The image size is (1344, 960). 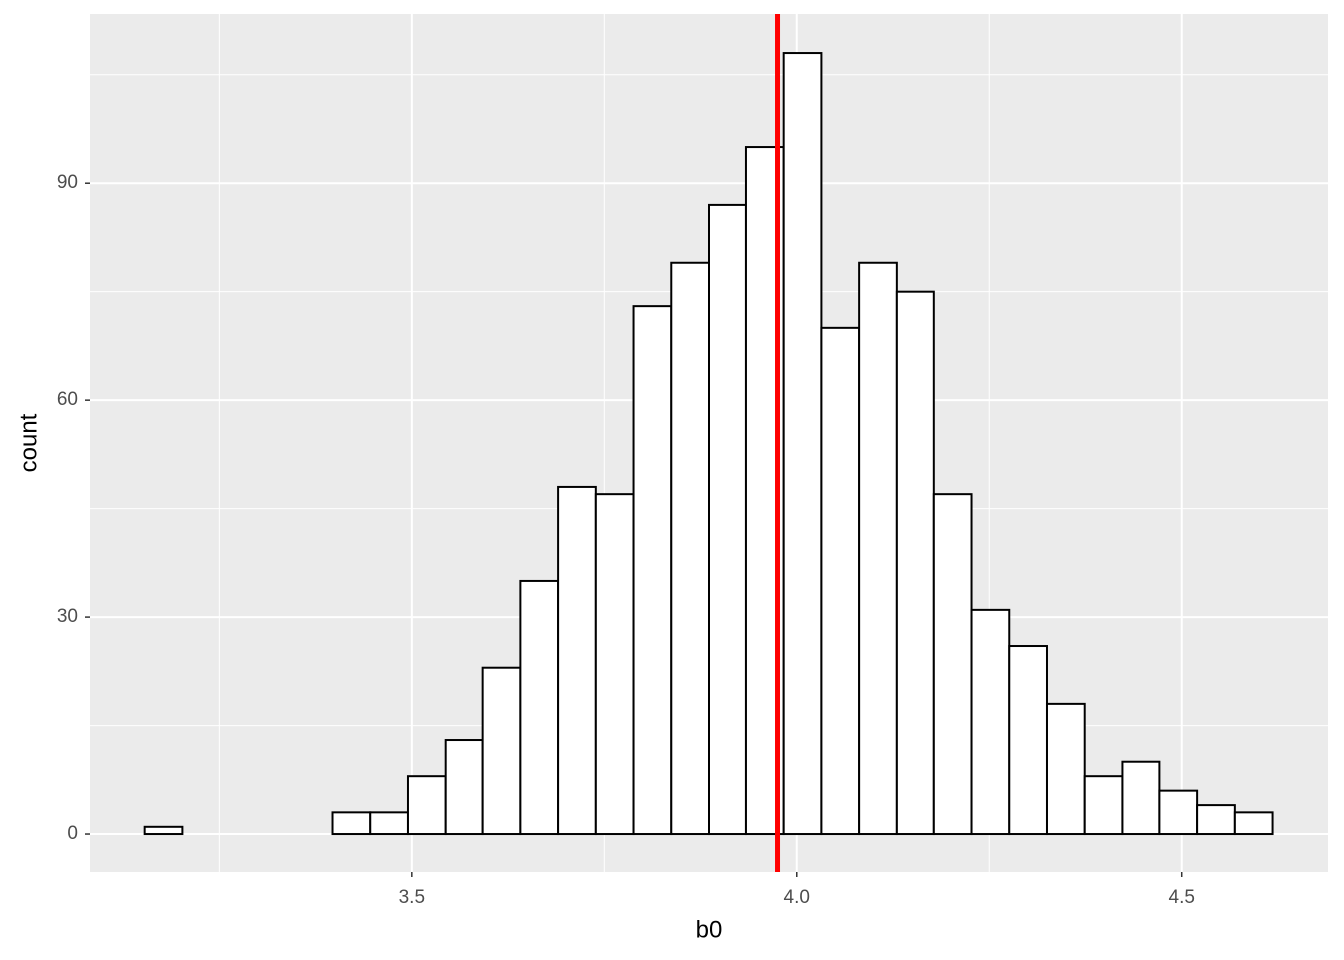 I want to click on x-tick-label: 4.0, so click(x=797, y=897).